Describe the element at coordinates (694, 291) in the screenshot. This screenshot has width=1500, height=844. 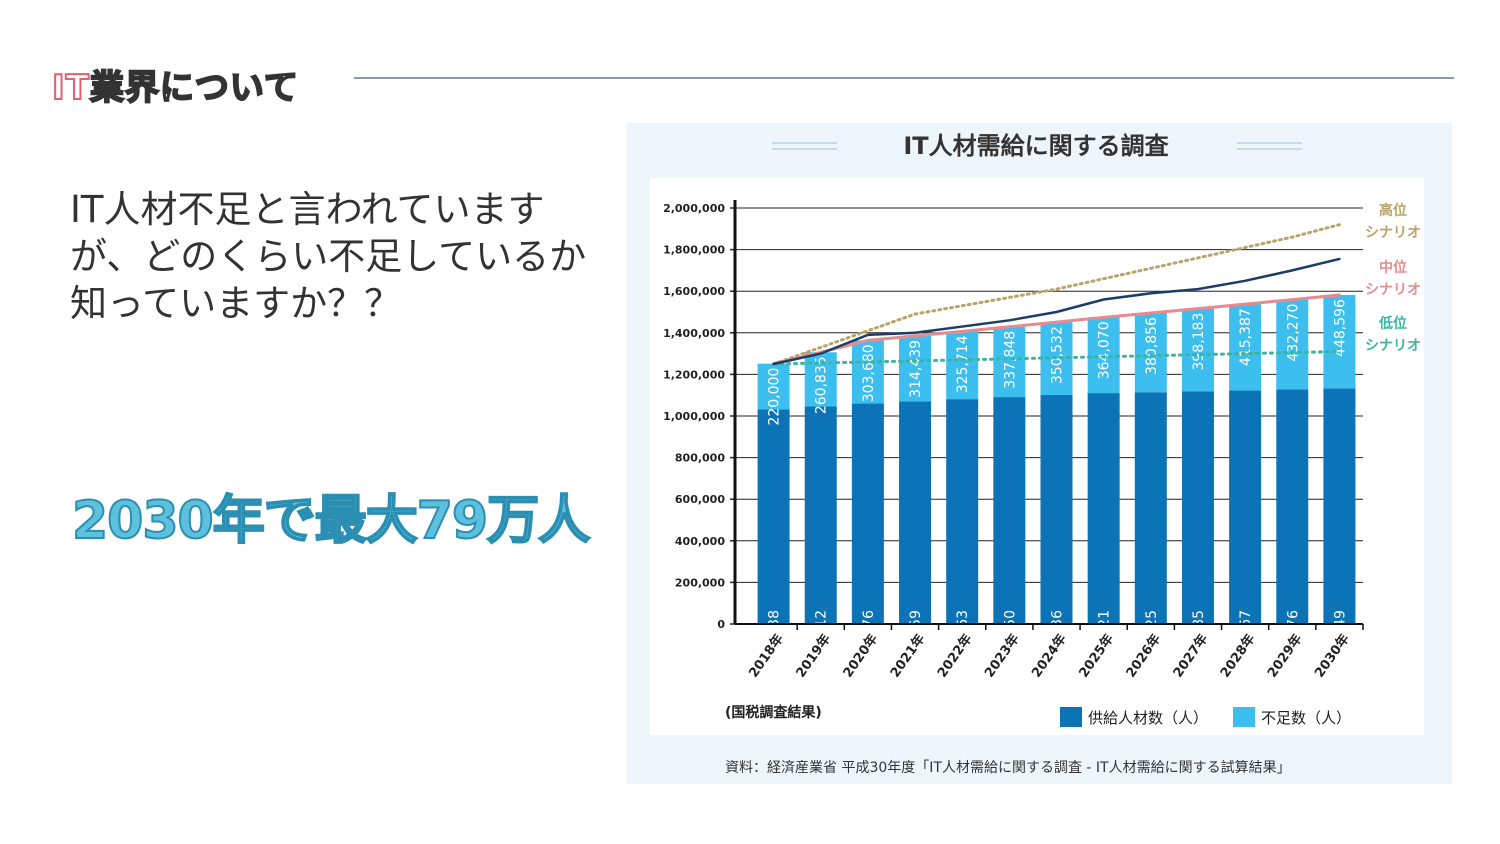
I see `ytick-label-8: 1,600,000` at that location.